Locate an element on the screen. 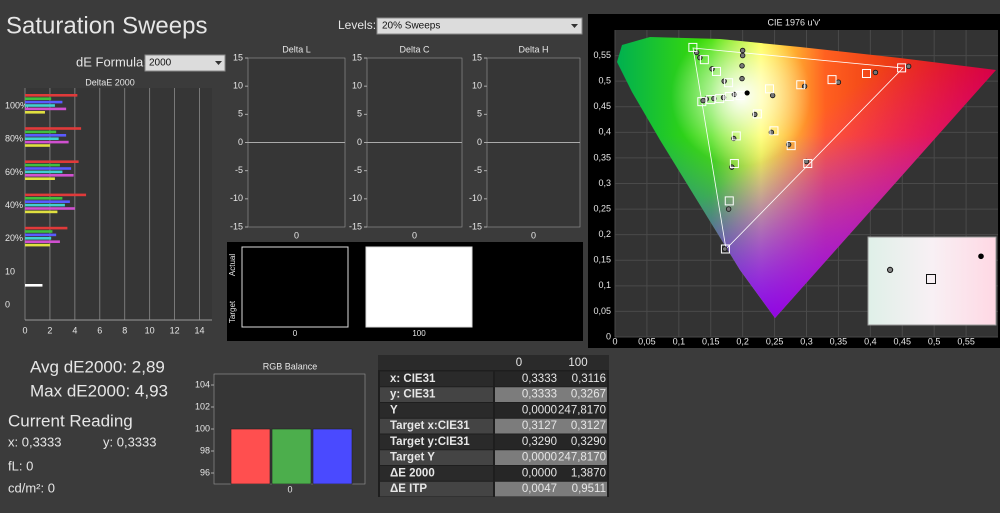  swatch-black is located at coordinates (295, 287).